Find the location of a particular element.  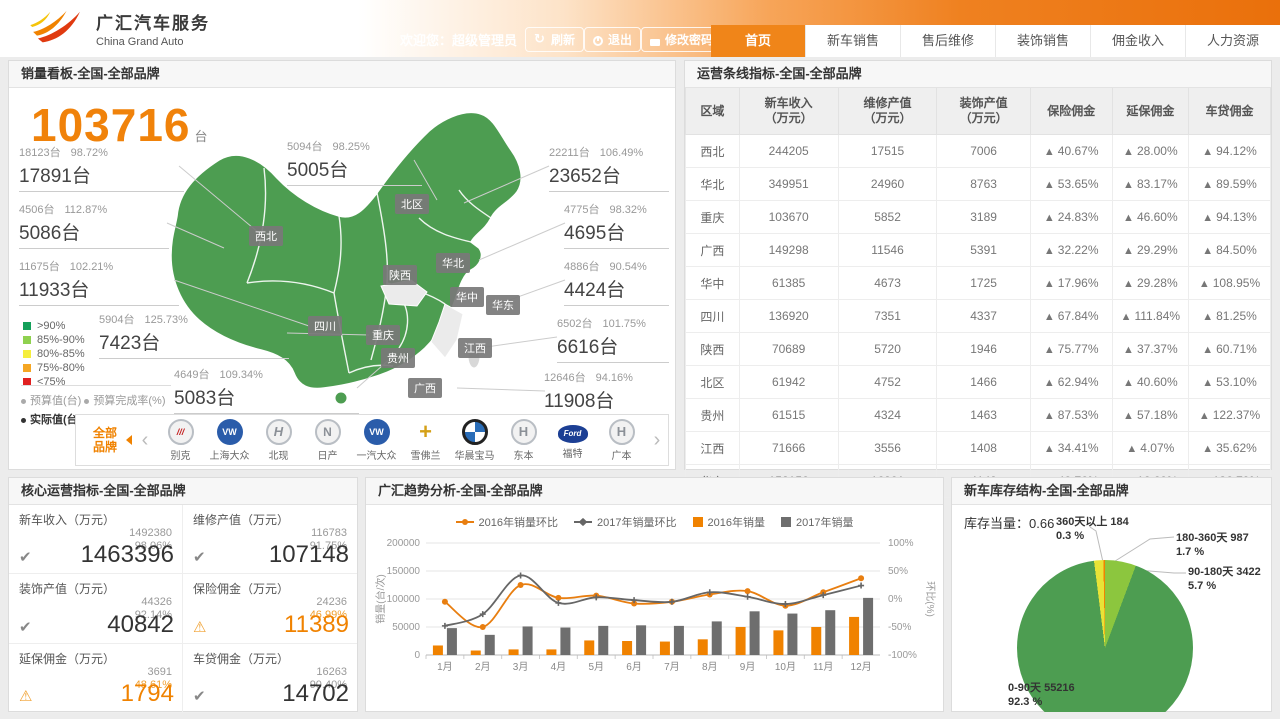

tab-售后维修: 售后维修 is located at coordinates (947, 41).